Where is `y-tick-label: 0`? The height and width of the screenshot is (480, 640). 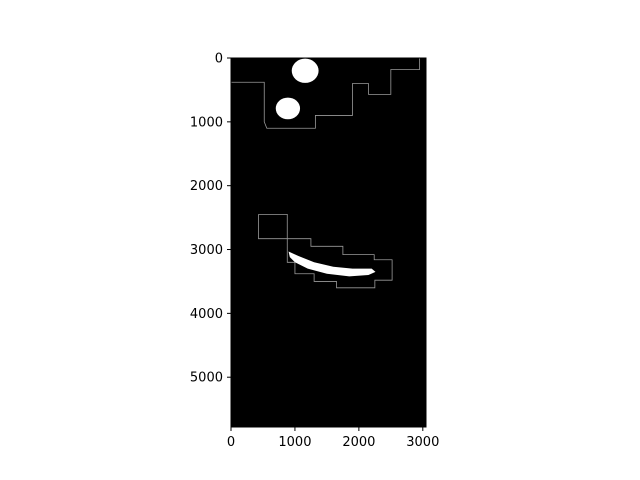 y-tick-label: 0 is located at coordinates (219, 59).